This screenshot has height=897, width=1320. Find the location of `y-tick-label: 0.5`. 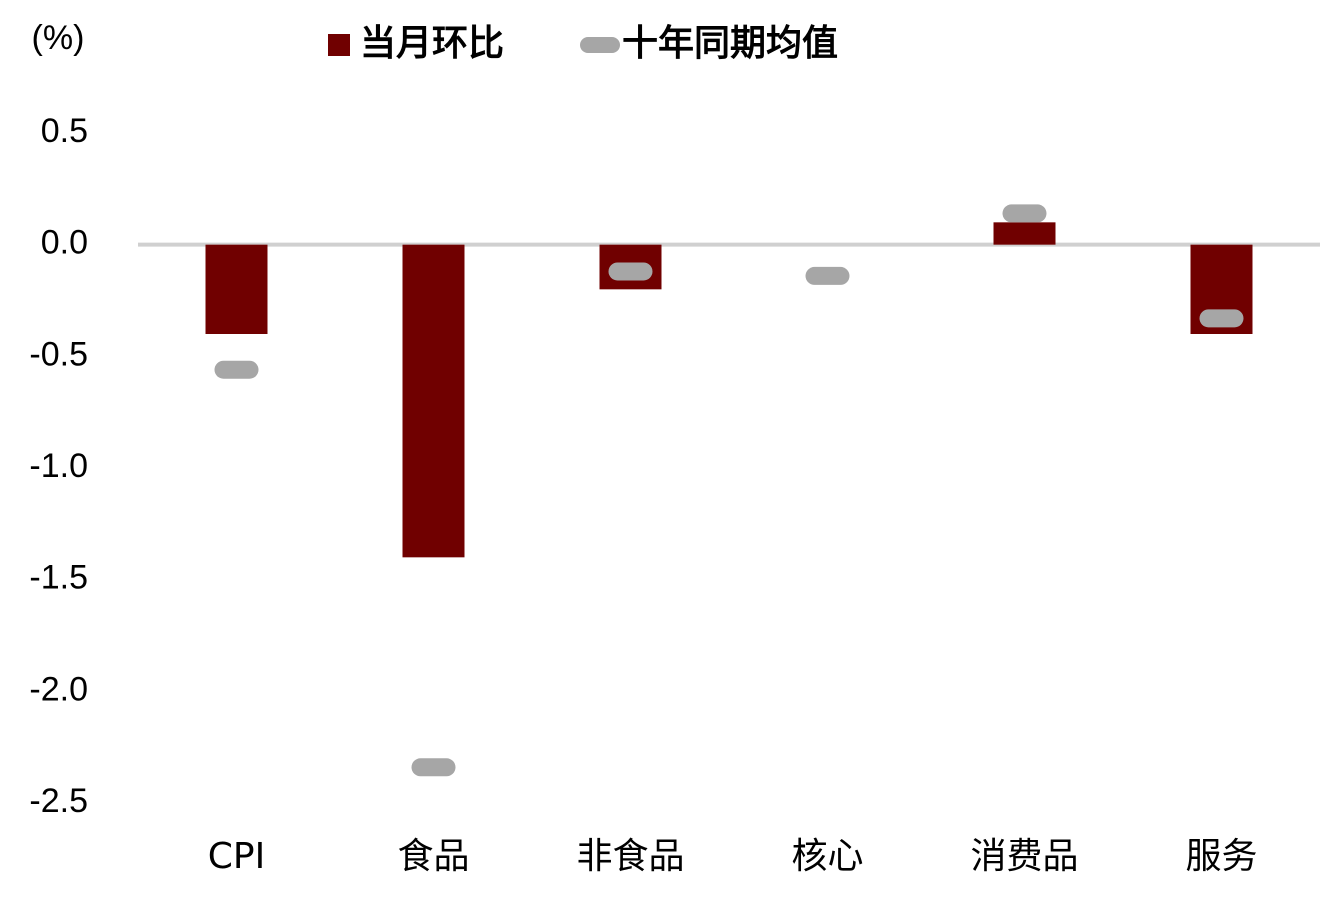

y-tick-label: 0.5 is located at coordinates (64, 131).